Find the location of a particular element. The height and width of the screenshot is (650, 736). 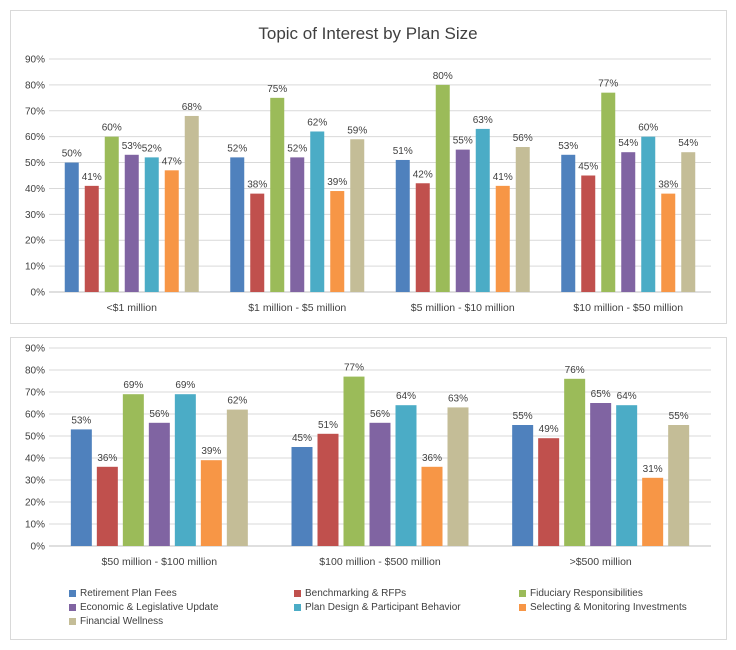

x-category-label: $1 million - $5 million is located at coordinates (297, 308).